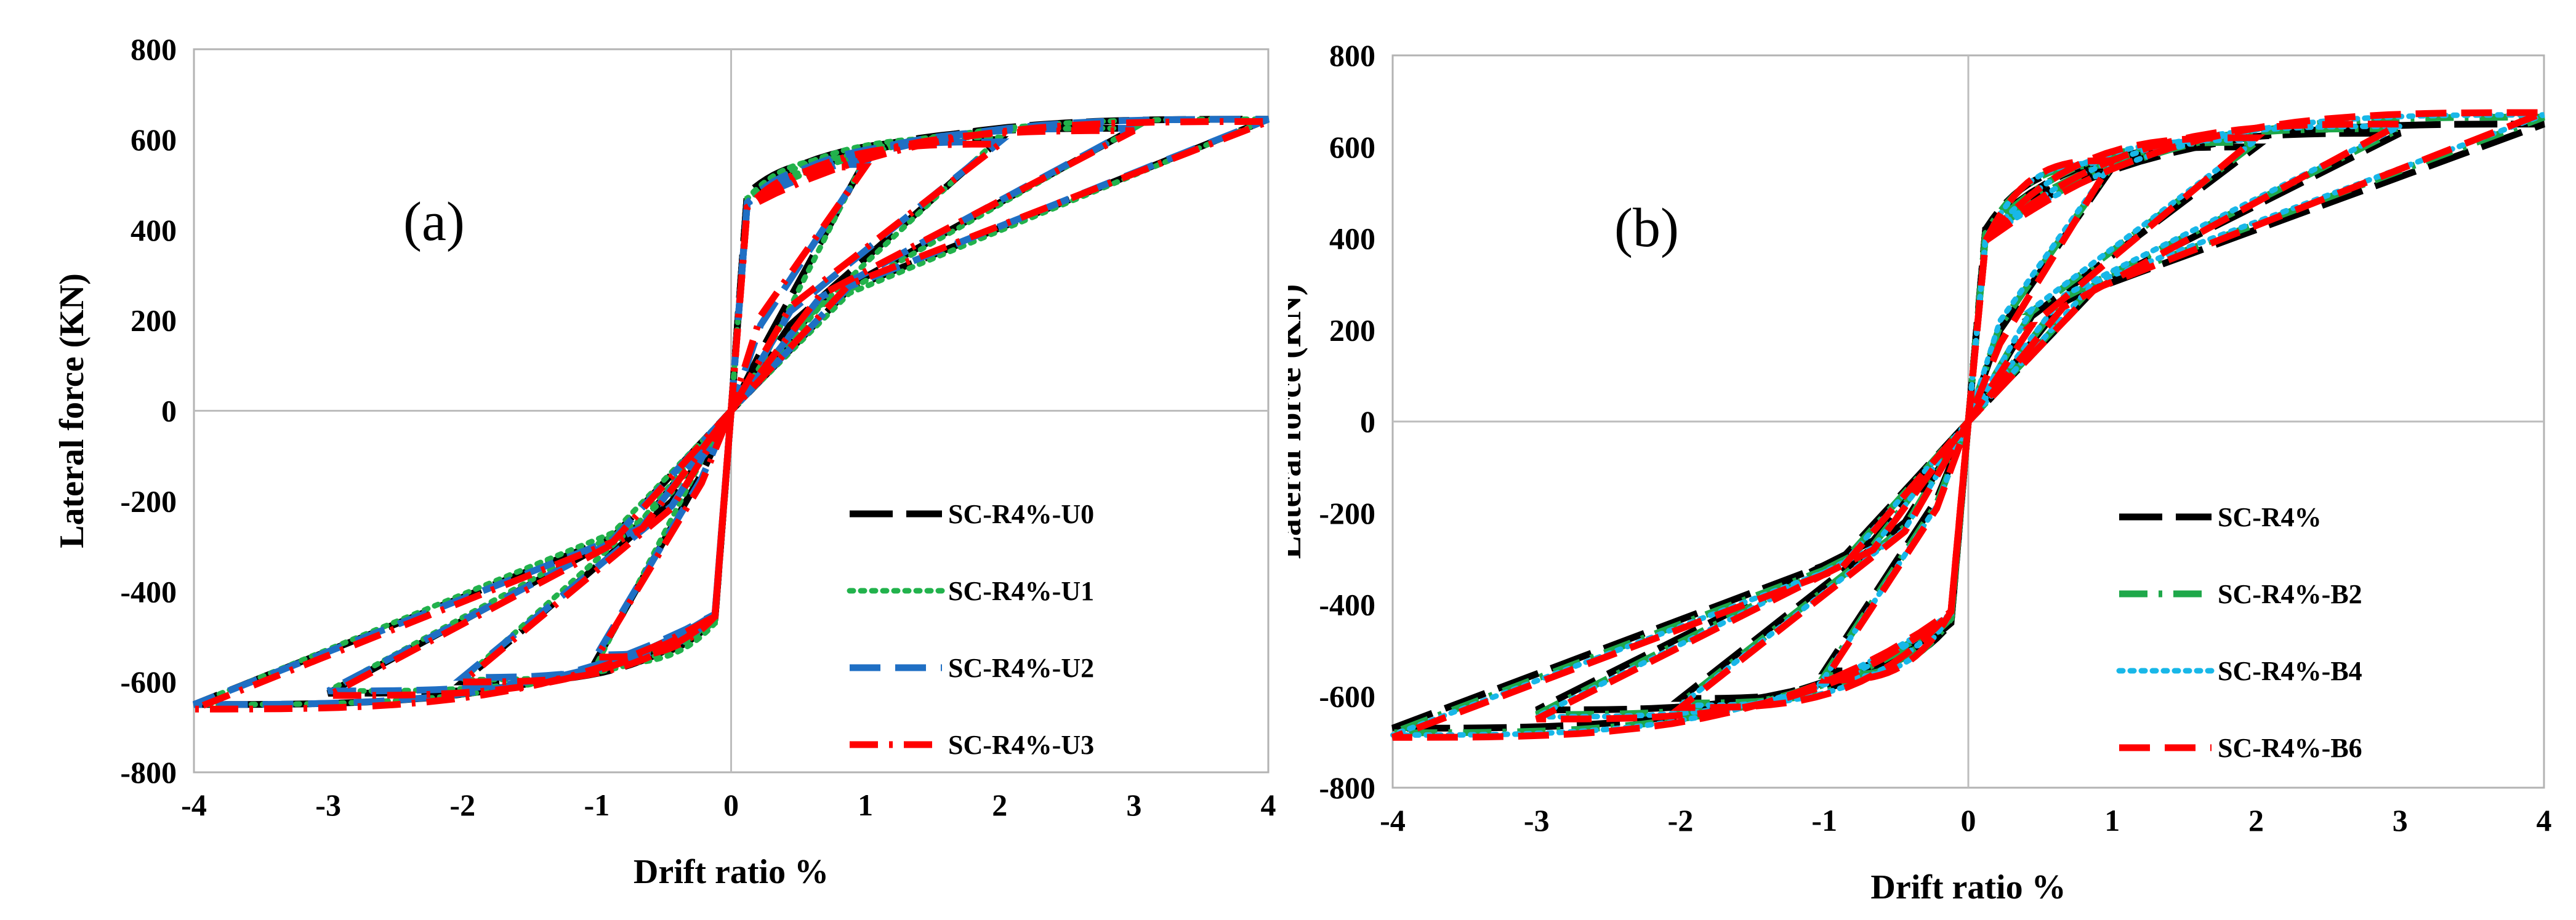 The width and height of the screenshot is (2576, 920). I want to click on chart-a-y-tick-label: 200, so click(154, 320).